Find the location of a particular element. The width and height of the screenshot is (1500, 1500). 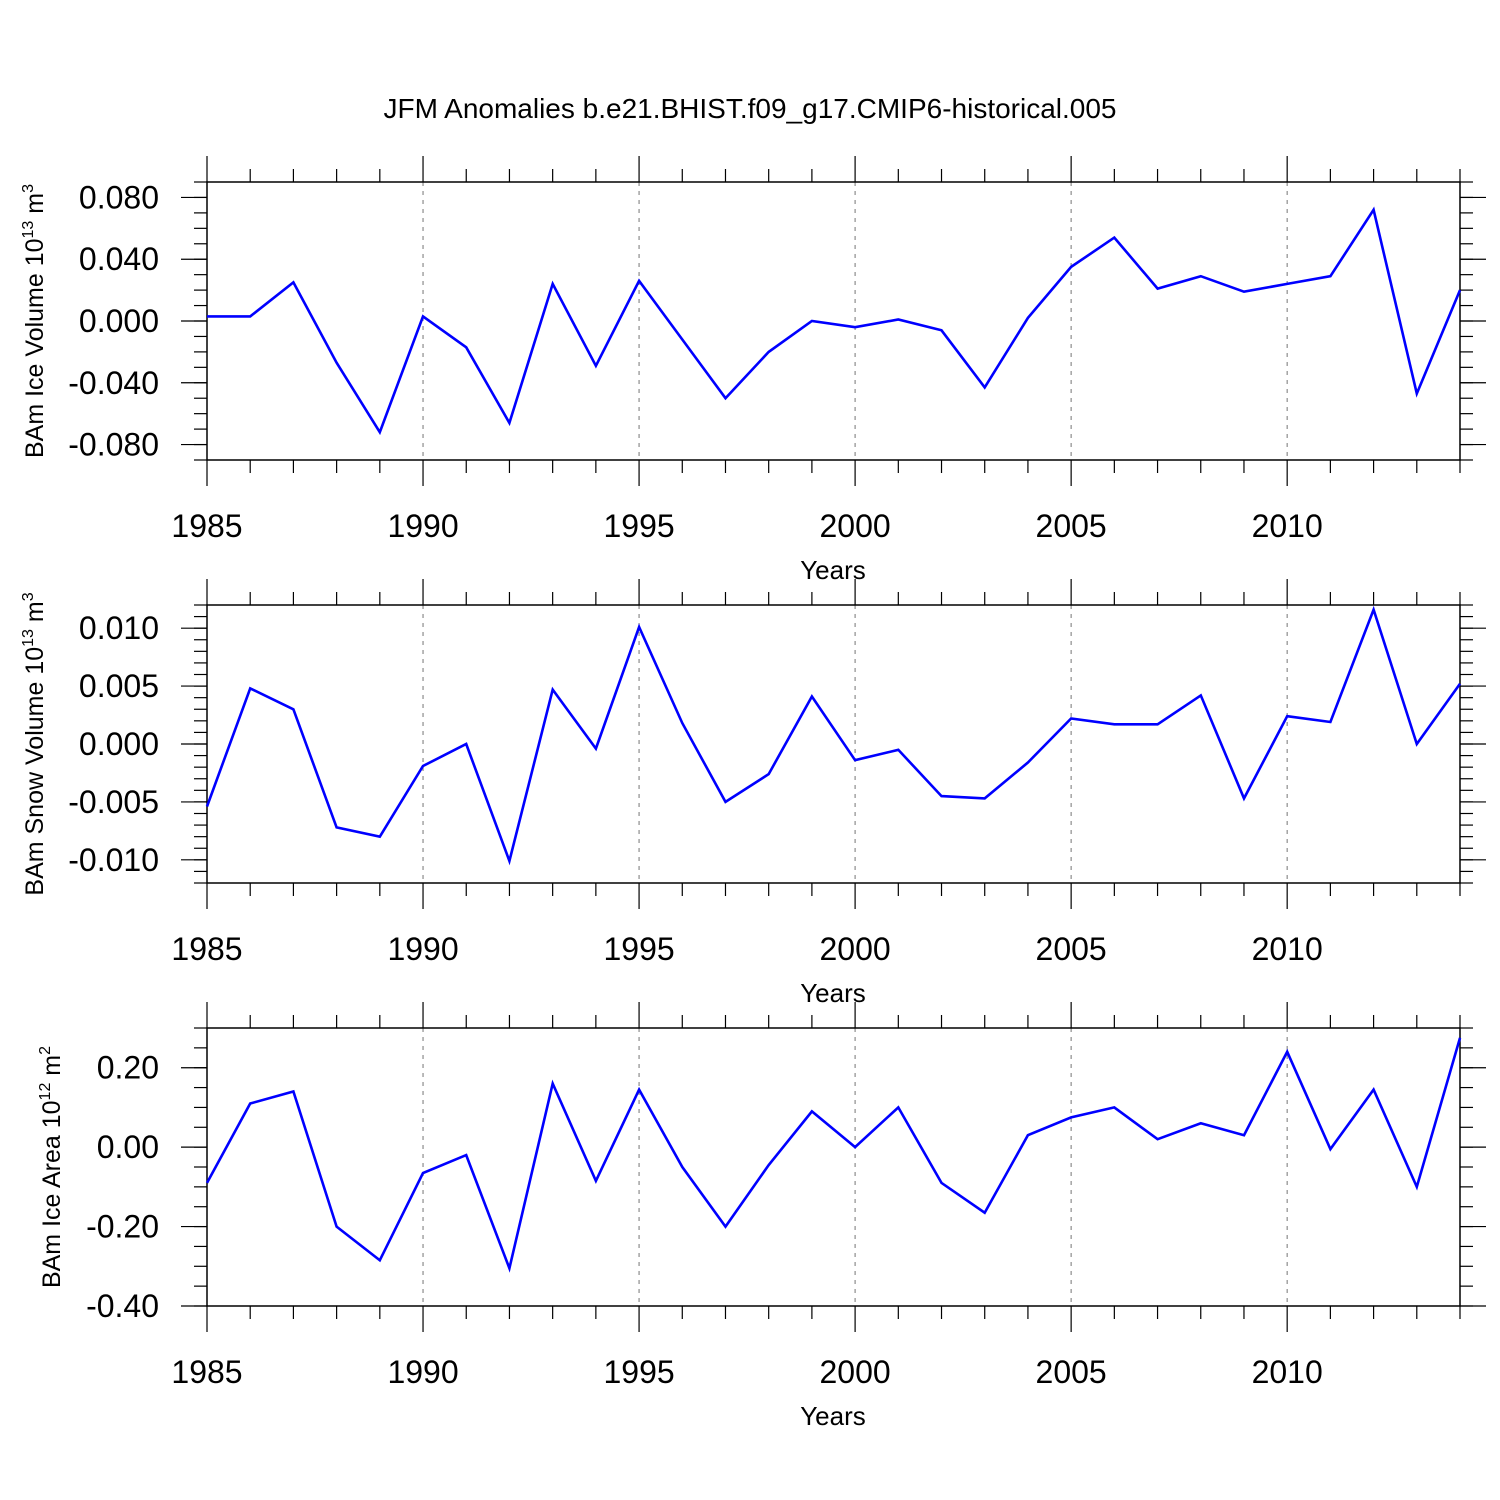

y-tick-label: -0.005 is located at coordinates (113, 802).